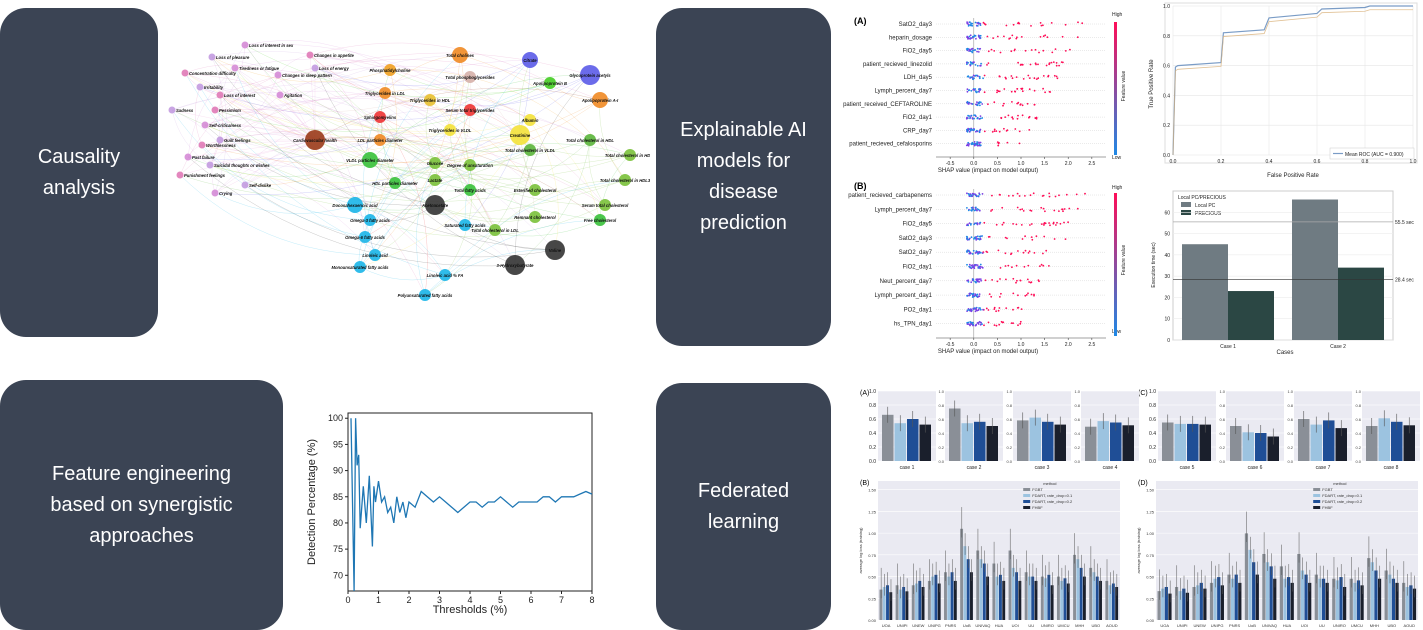  Describe the element at coordinates (1124, 85) in the screenshot. I see `shap-a-colorbar-label: Feature value` at that location.